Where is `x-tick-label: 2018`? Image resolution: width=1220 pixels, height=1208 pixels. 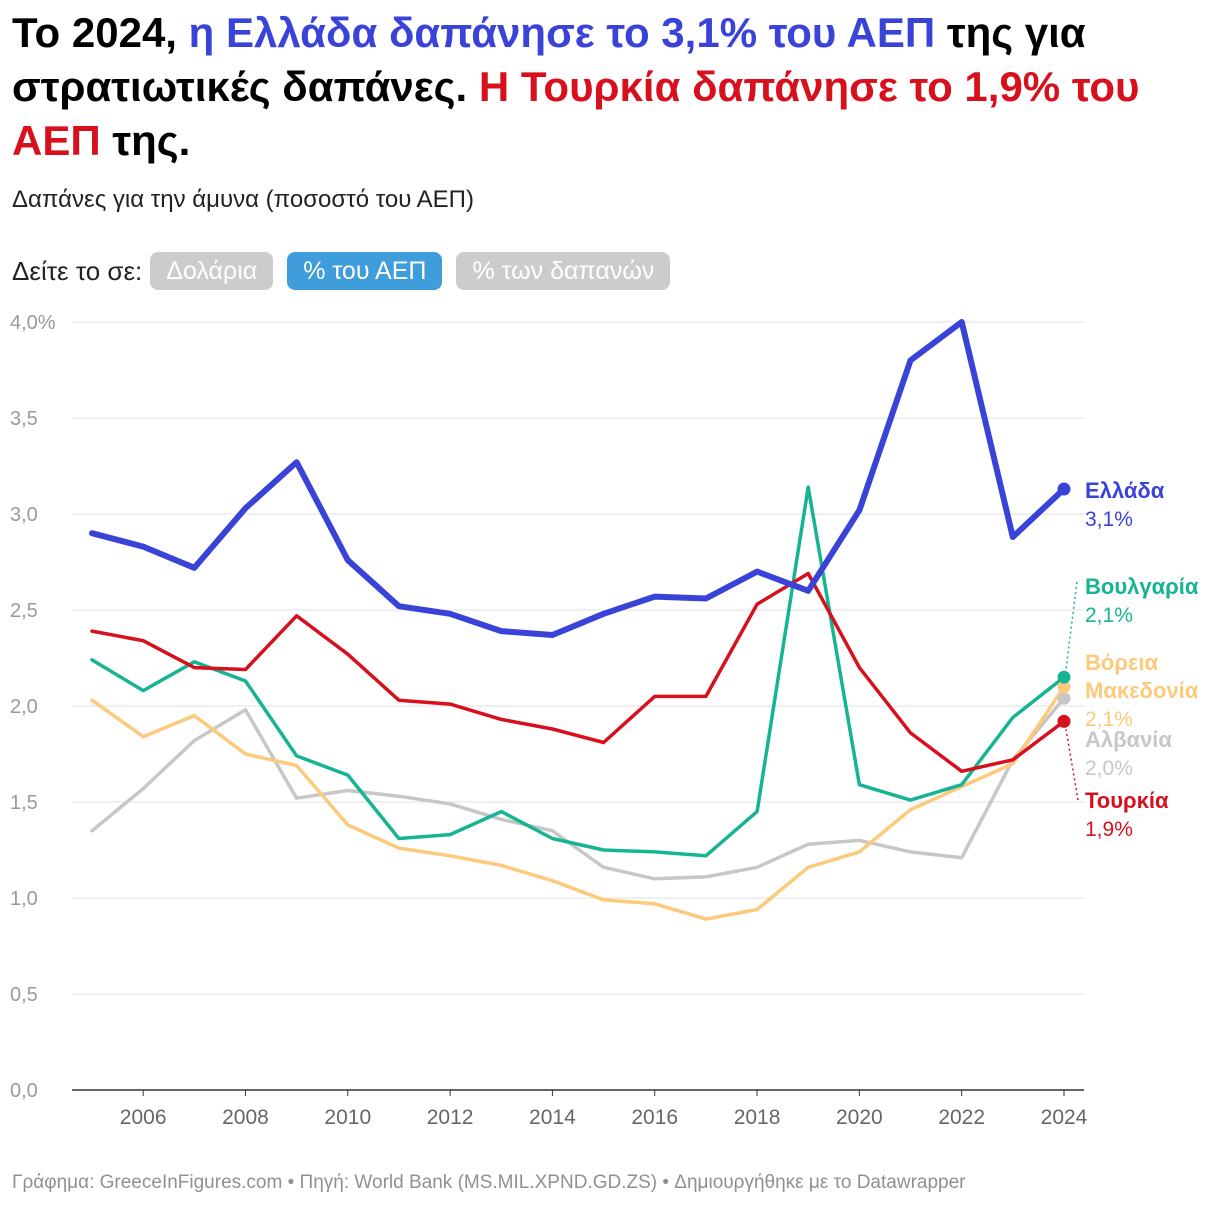 x-tick-label: 2018 is located at coordinates (757, 1117).